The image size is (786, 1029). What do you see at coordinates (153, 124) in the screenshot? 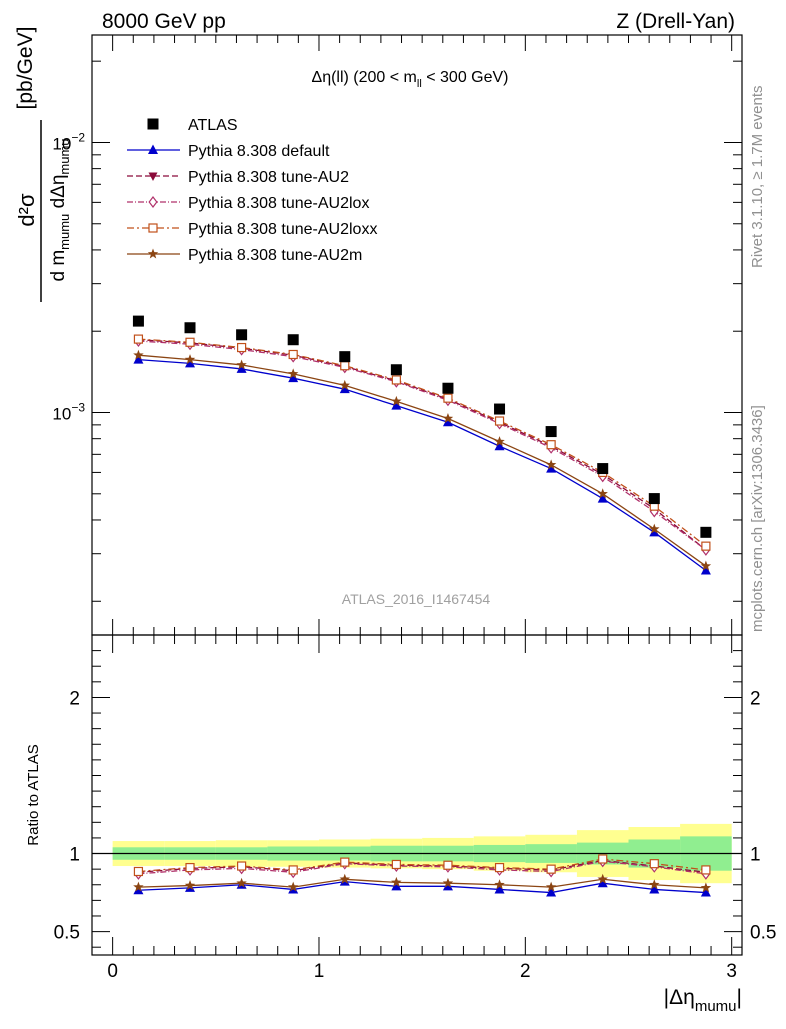
I see `legend-marker-atlas` at bounding box center [153, 124].